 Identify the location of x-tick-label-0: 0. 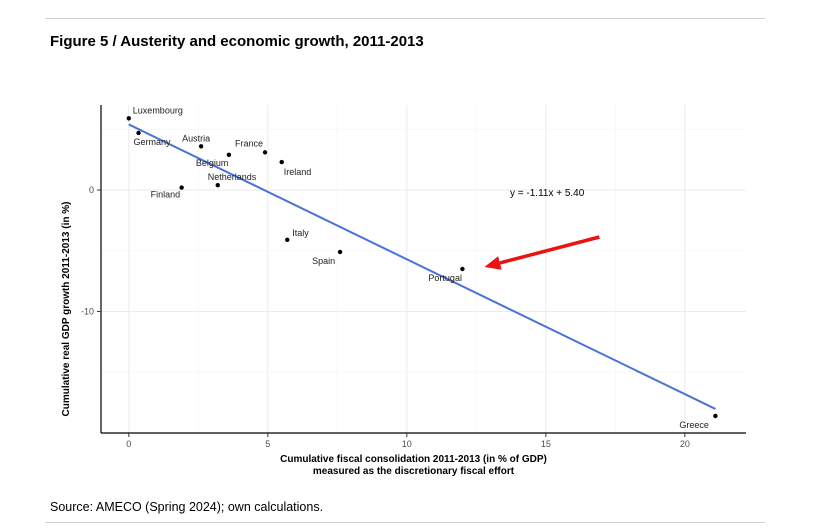
(128, 444).